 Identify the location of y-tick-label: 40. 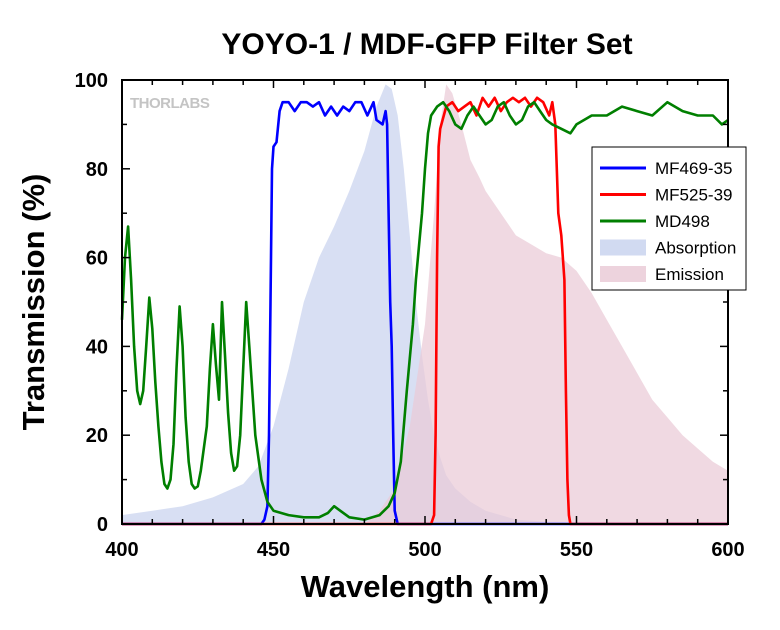
(97, 347).